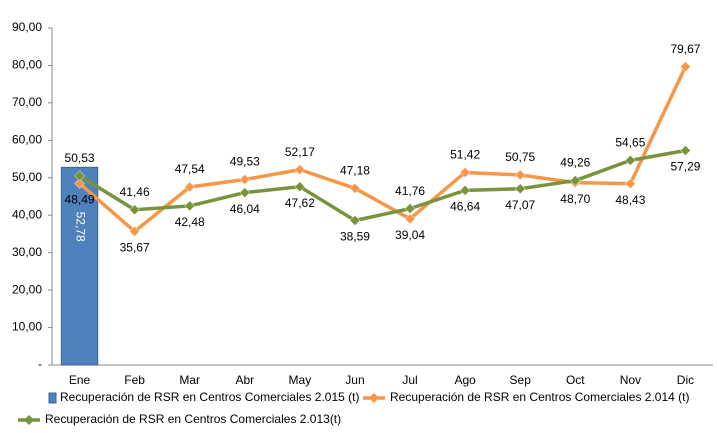 This screenshot has width=717, height=433. Describe the element at coordinates (27, 214) in the screenshot. I see `y-tick-label: 40,00` at that location.